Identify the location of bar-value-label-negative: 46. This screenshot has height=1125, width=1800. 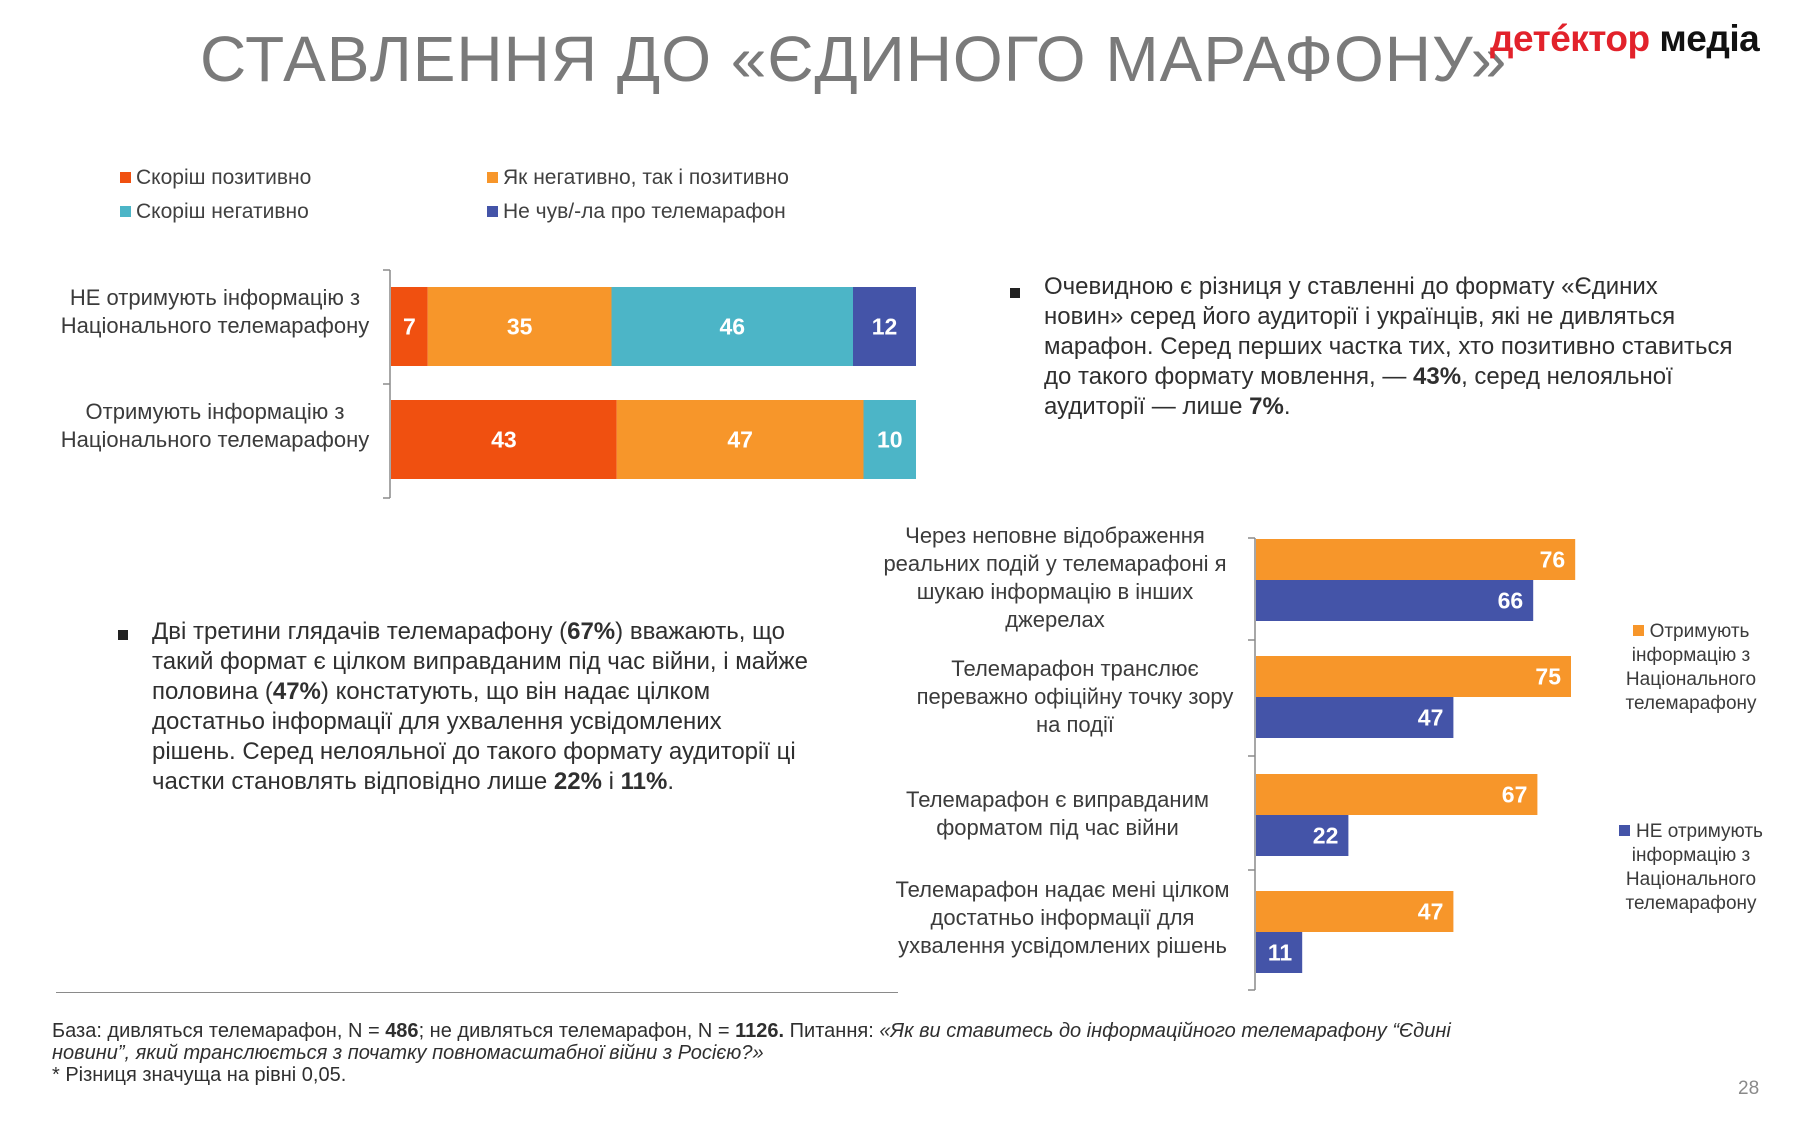
(732, 327).